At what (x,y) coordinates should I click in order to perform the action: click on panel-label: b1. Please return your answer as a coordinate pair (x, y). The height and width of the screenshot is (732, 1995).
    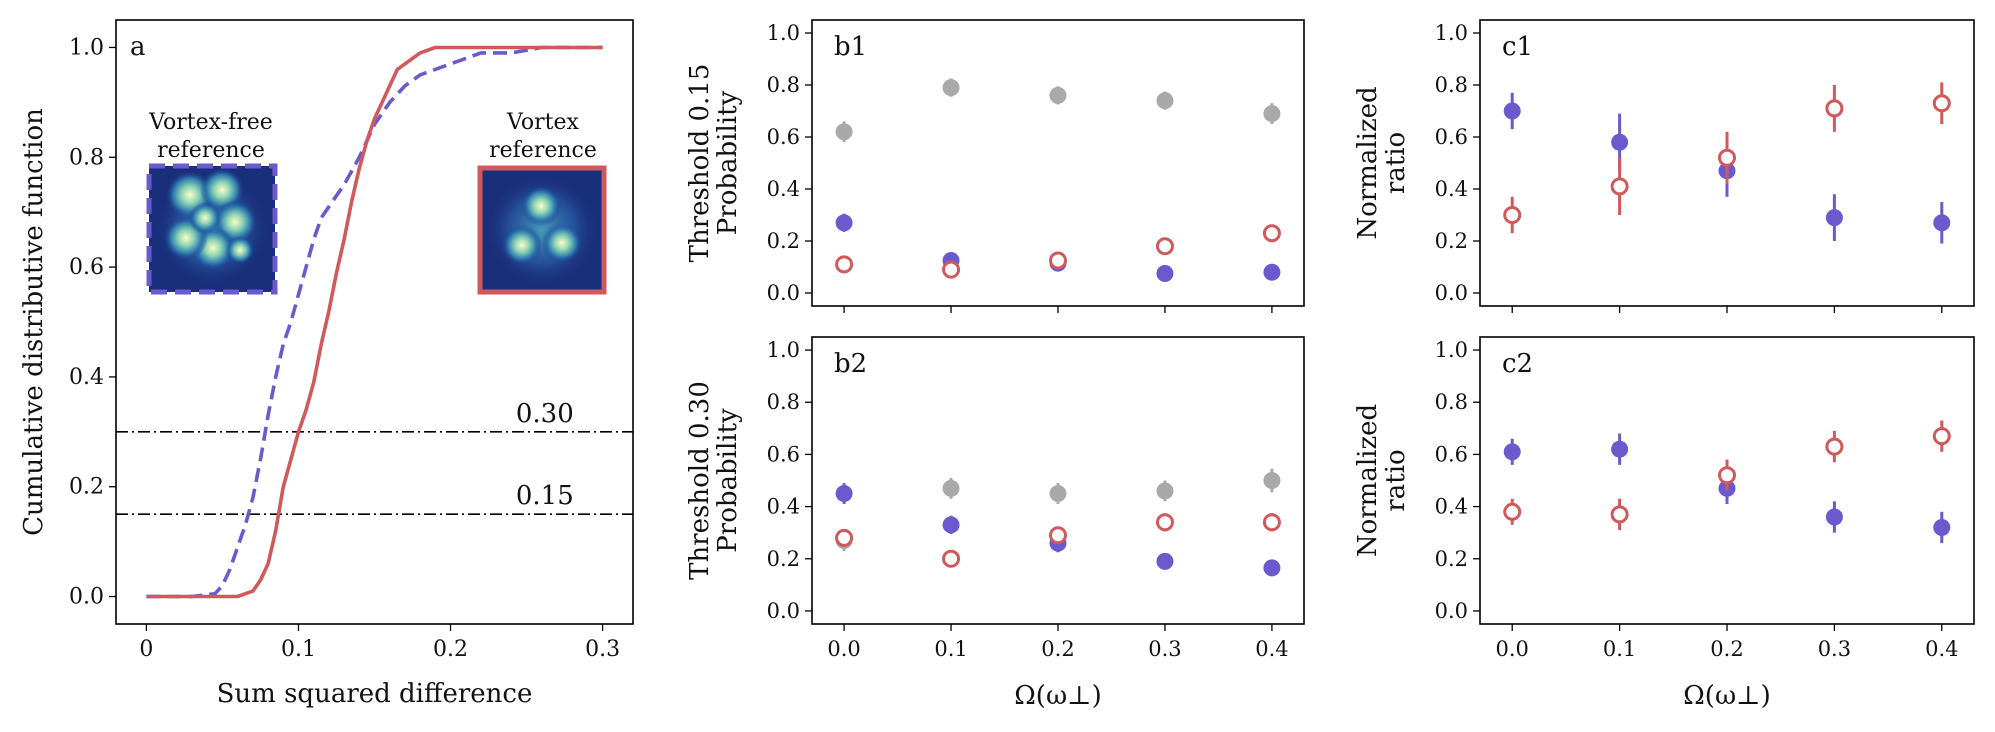
    Looking at the image, I should click on (850, 47).